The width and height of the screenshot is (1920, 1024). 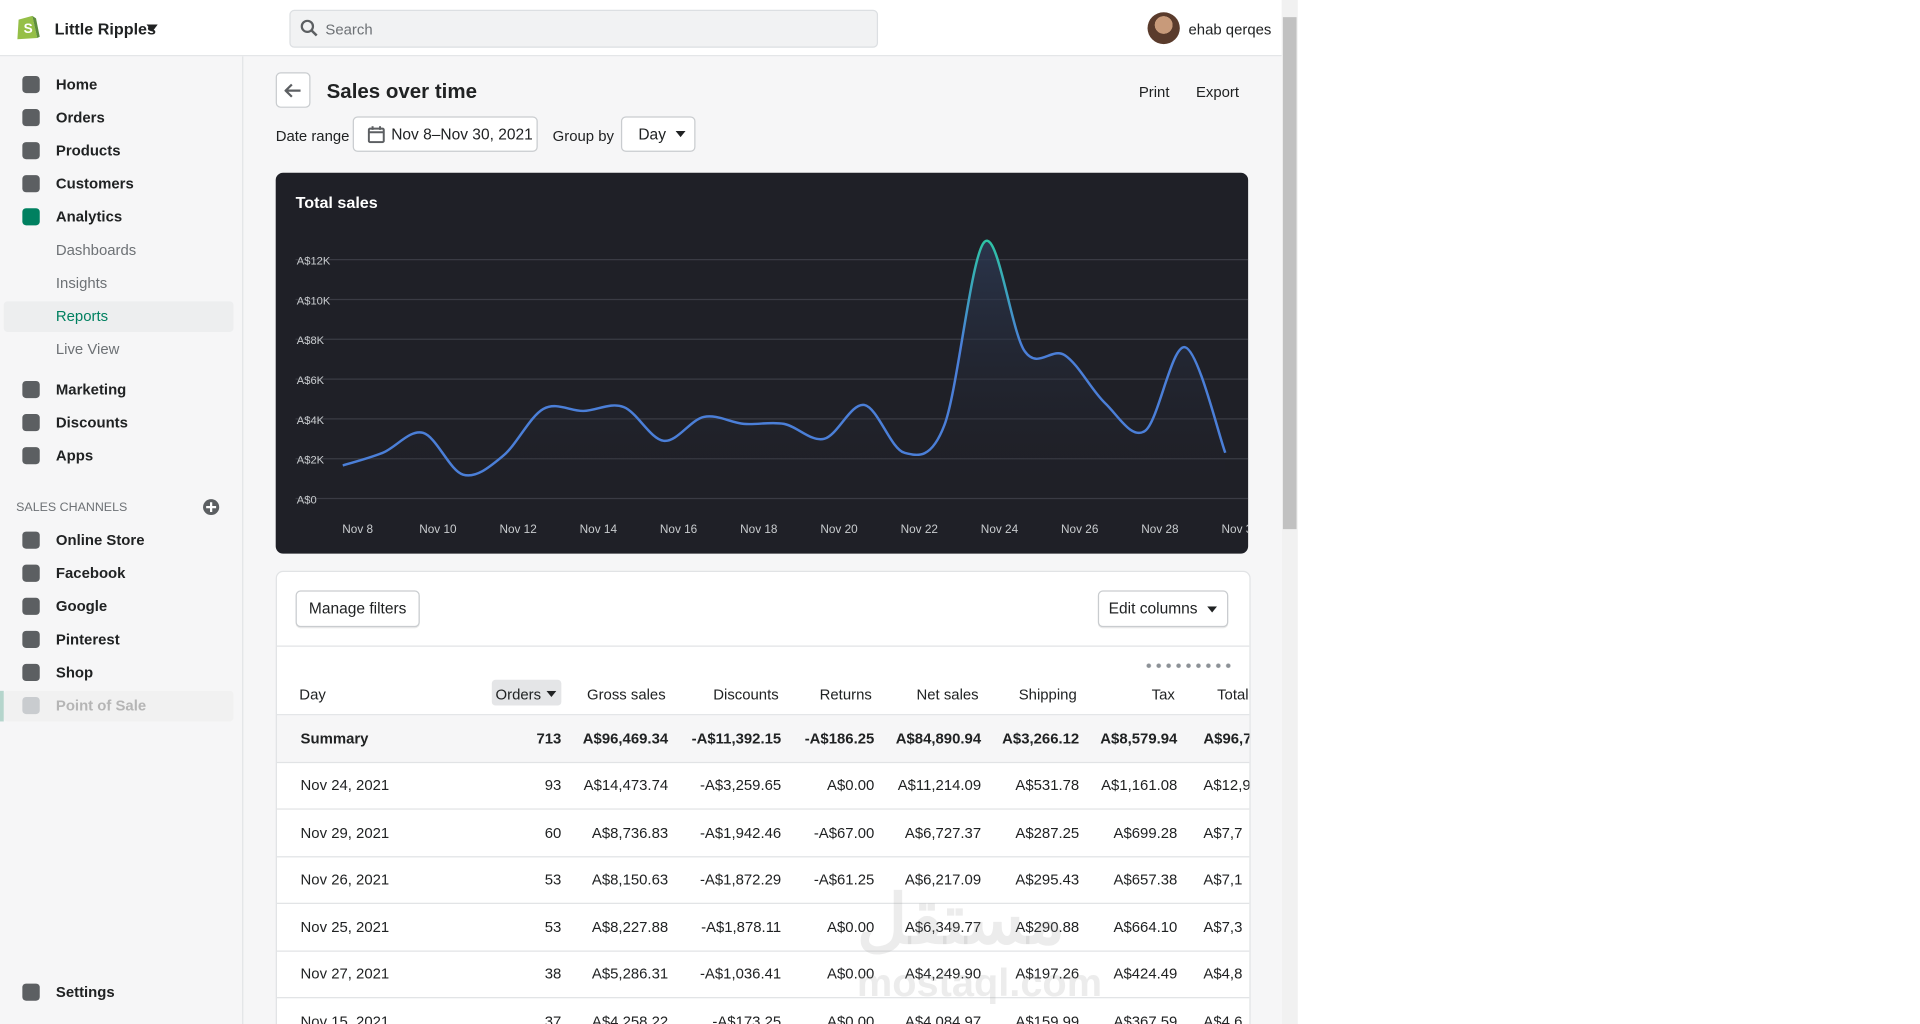 What do you see at coordinates (758, 529) in the screenshot?
I see `x-tick-label: Nov 18` at bounding box center [758, 529].